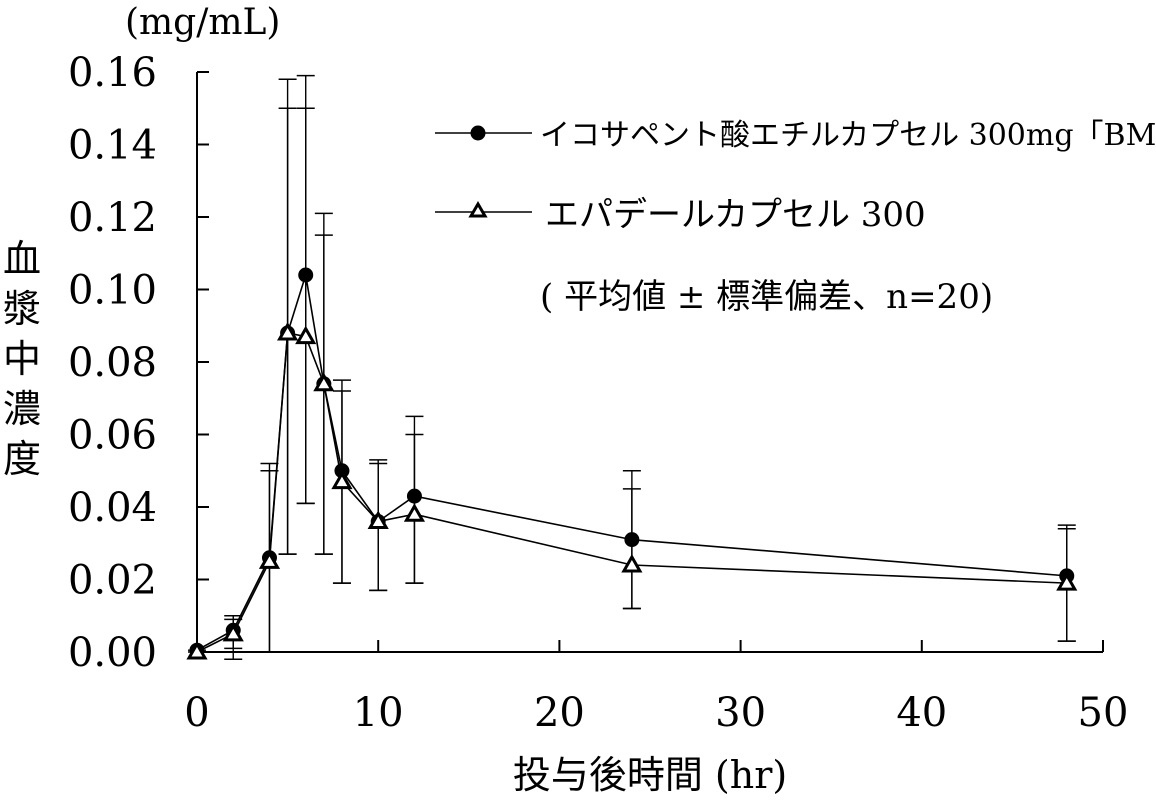  I want to click on x-tick-label: 50, so click(1103, 713).